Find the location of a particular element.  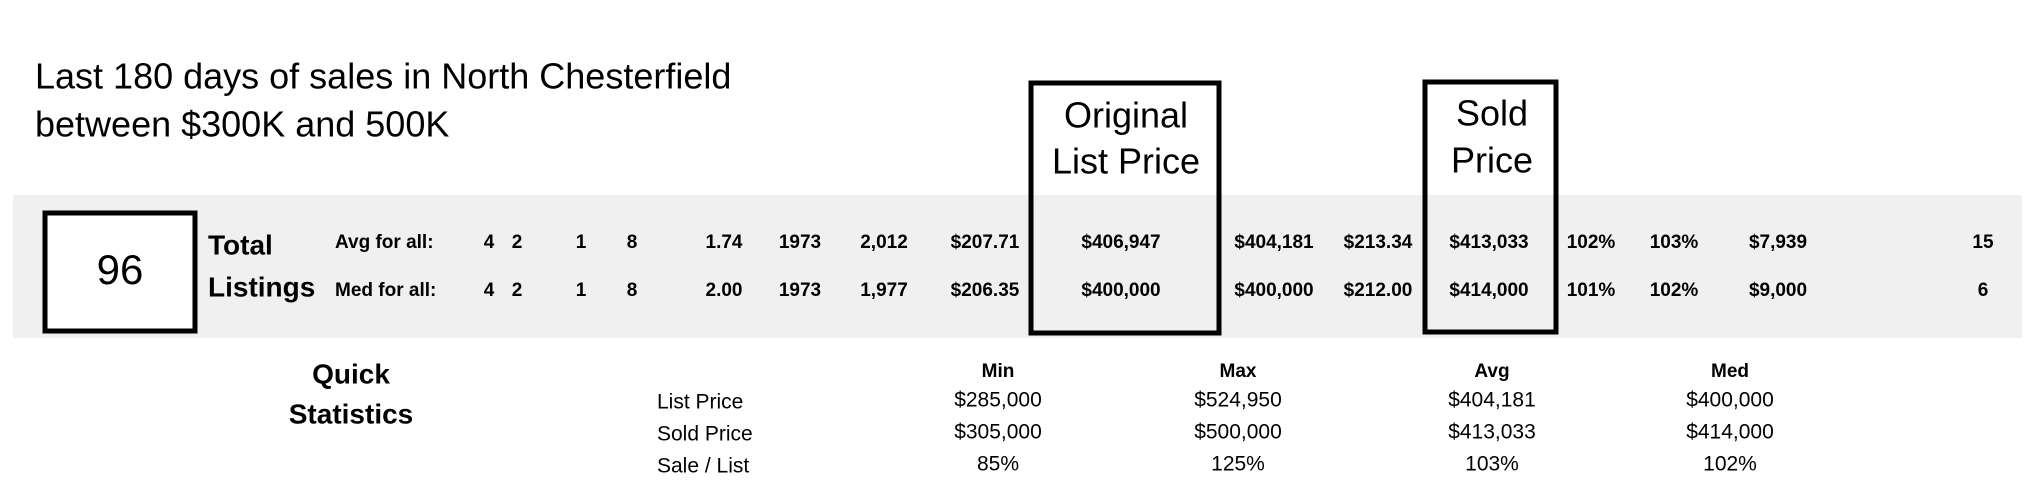

stats-label: Sold Price is located at coordinates (705, 434).